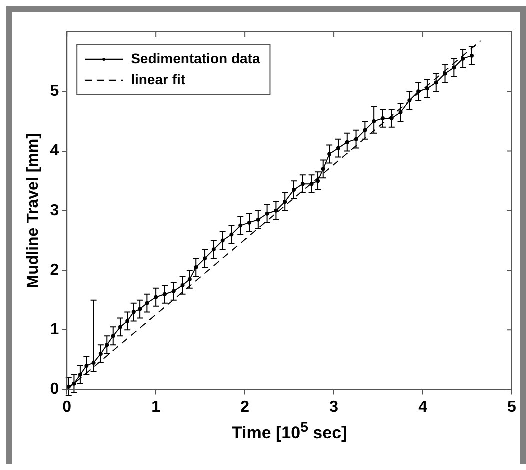  What do you see at coordinates (334, 407) in the screenshot?
I see `x-tick-label: 3` at bounding box center [334, 407].